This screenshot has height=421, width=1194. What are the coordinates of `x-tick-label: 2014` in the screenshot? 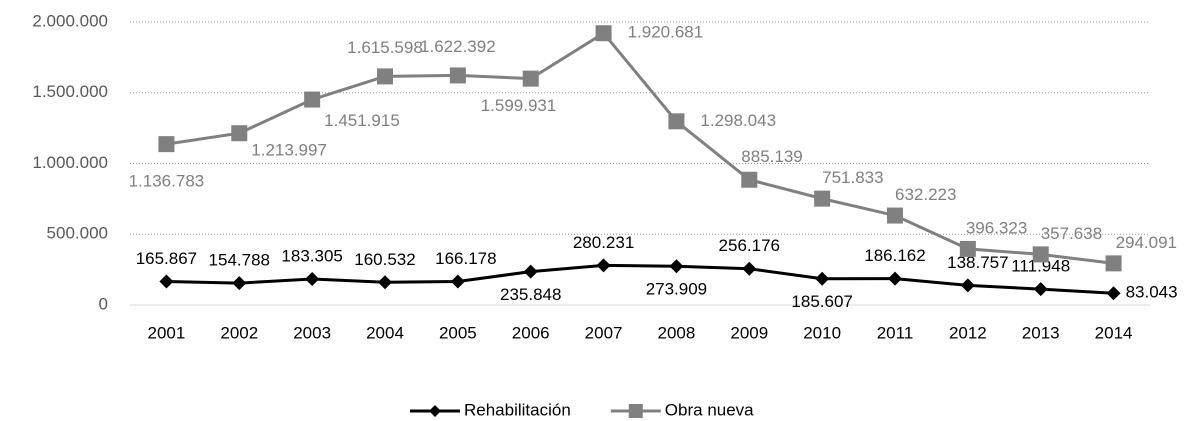 It's located at (1114, 332).